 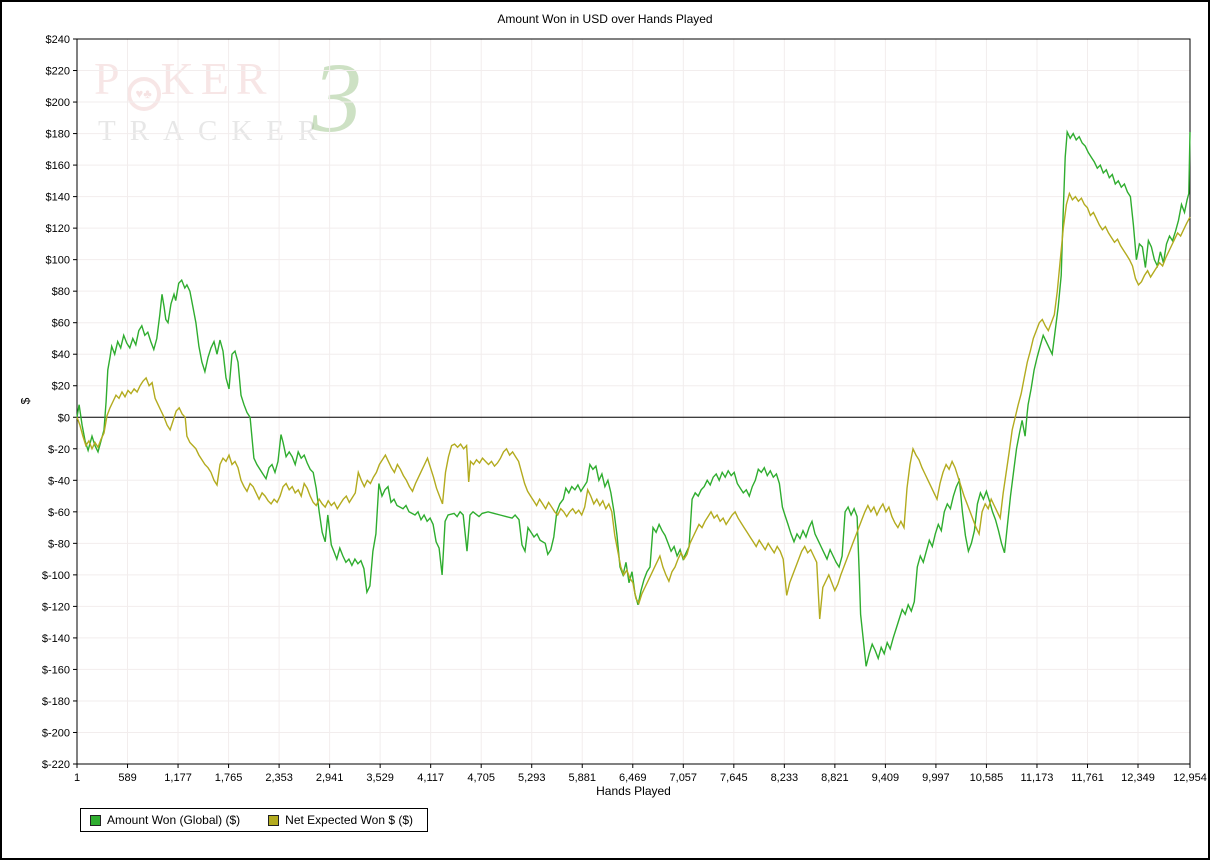 What do you see at coordinates (430, 778) in the screenshot?
I see `x-tick-label: 4,117` at bounding box center [430, 778].